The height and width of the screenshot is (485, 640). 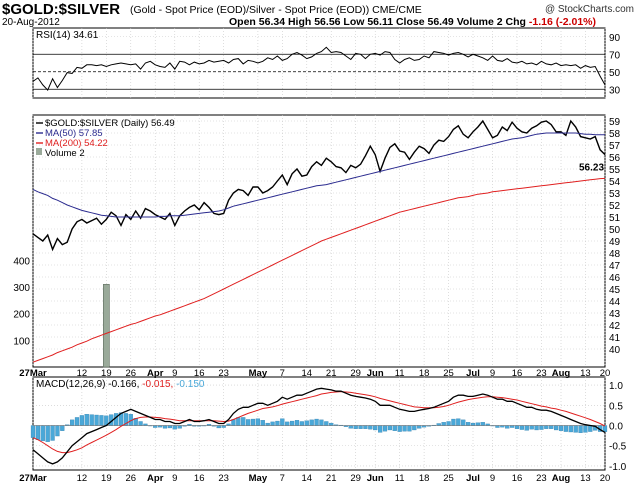 What do you see at coordinates (355, 478) in the screenshot?
I see `x-tick-label-bottom: 29` at bounding box center [355, 478].